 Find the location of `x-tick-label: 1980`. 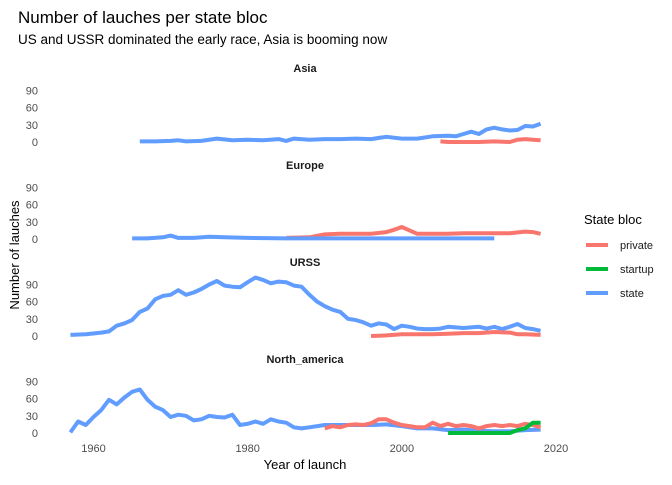

x-tick-label: 1980 is located at coordinates (247, 449).